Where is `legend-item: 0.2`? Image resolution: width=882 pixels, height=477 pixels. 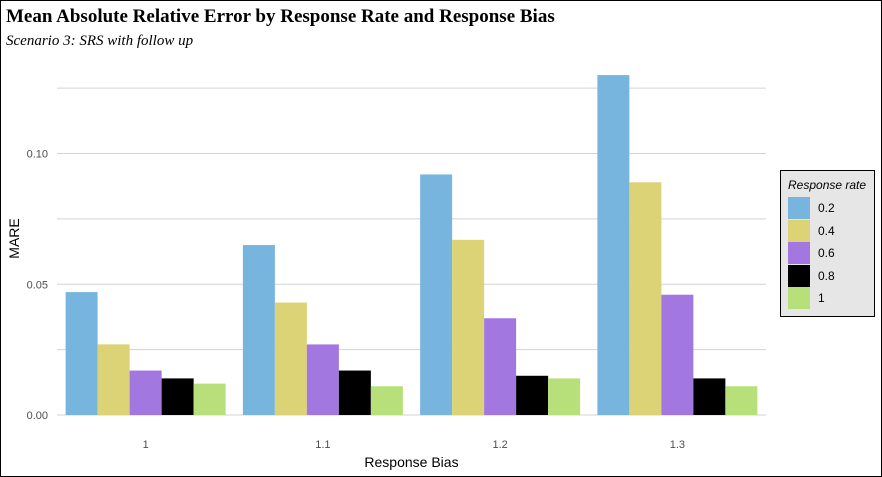
legend-item: 0.2 is located at coordinates (828, 208).